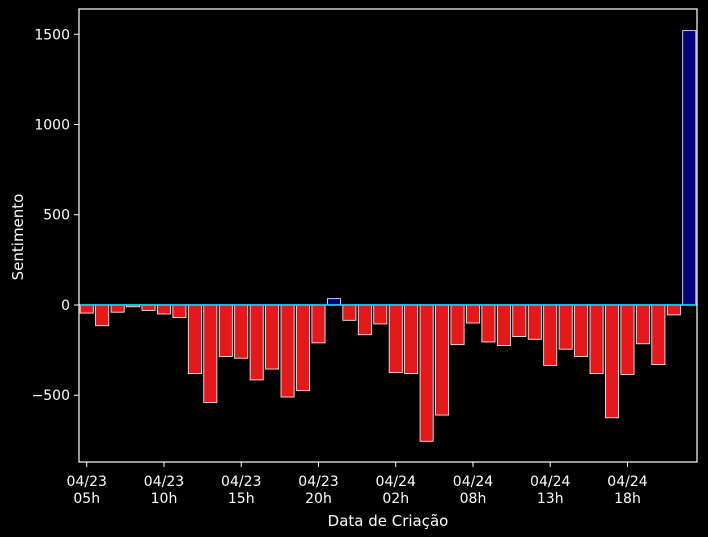 Image resolution: width=708 pixels, height=537 pixels. I want to click on y-tick-label: 1000, so click(52, 126).